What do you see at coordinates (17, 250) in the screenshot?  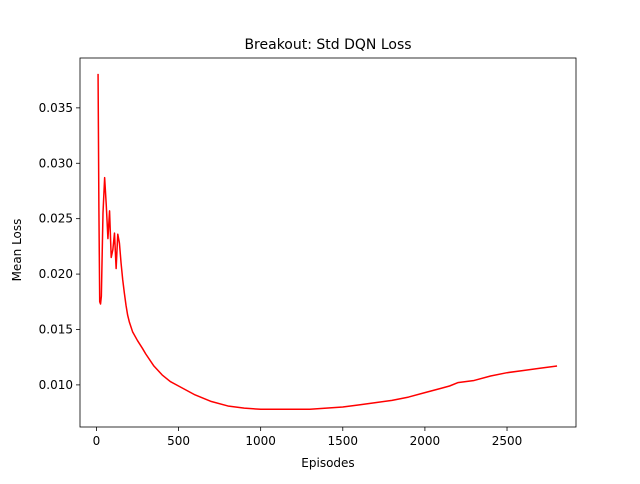 I see `y-axis-label: Mean Loss` at bounding box center [17, 250].